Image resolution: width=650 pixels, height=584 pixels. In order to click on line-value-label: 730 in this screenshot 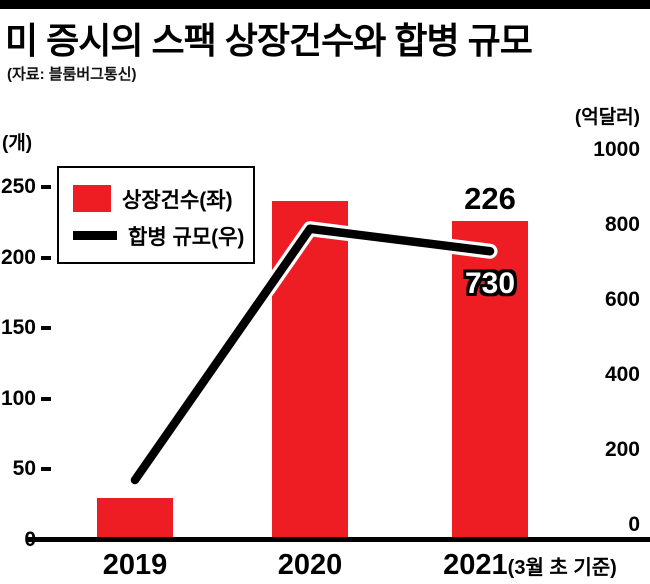, I will do `click(490, 284)`.